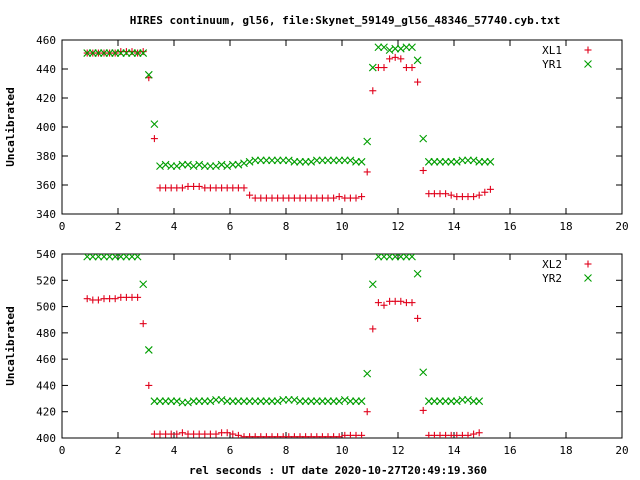 The height and width of the screenshot is (480, 640). Describe the element at coordinates (397, 450) in the screenshot. I see `x-tick-label: 12` at that location.